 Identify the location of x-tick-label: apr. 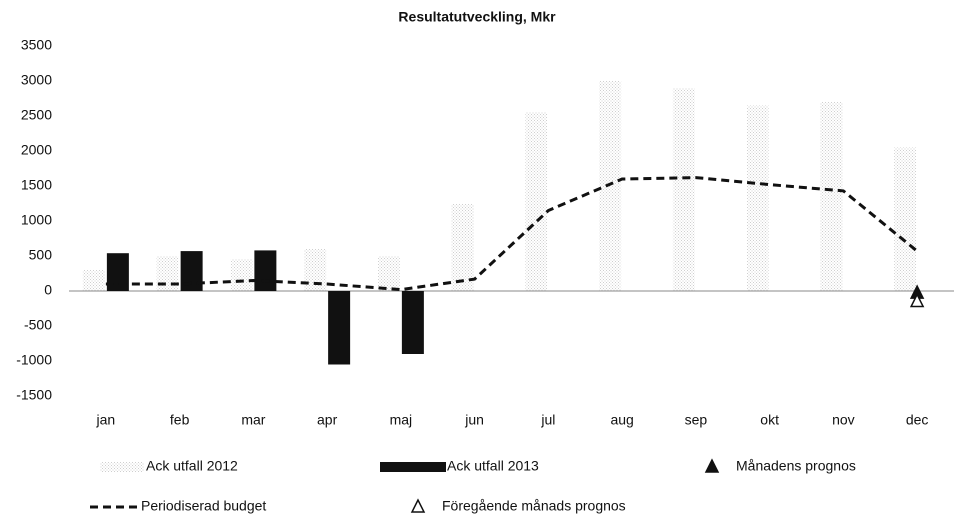
(327, 420).